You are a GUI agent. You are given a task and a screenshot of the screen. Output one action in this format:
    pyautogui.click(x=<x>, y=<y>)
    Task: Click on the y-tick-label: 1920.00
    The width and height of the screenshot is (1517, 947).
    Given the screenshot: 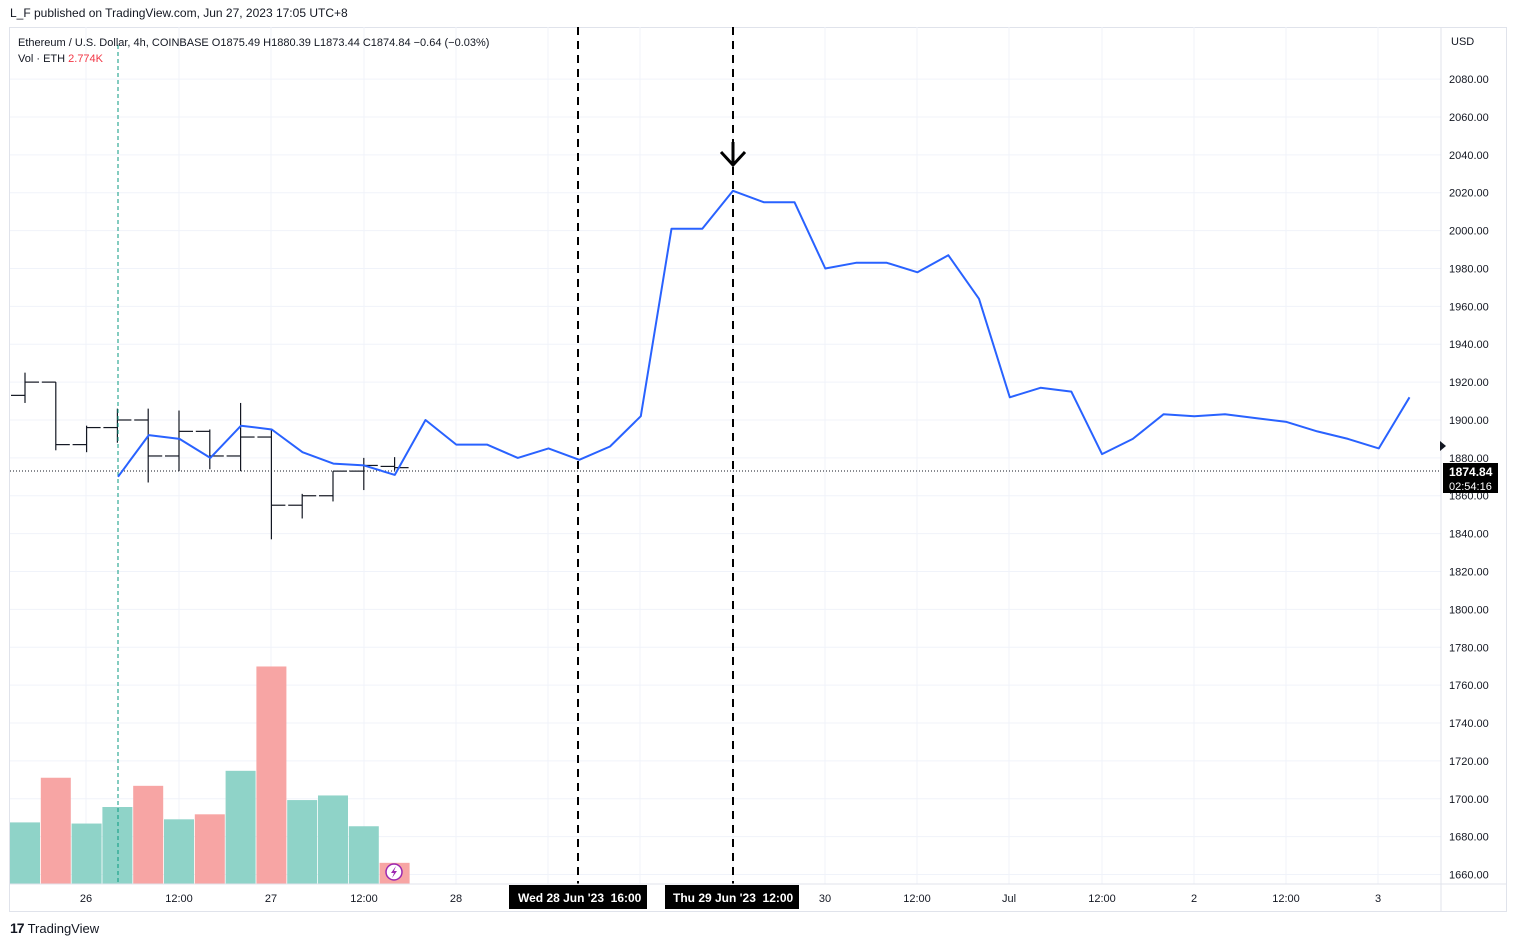 What is the action you would take?
    pyautogui.click(x=1469, y=383)
    